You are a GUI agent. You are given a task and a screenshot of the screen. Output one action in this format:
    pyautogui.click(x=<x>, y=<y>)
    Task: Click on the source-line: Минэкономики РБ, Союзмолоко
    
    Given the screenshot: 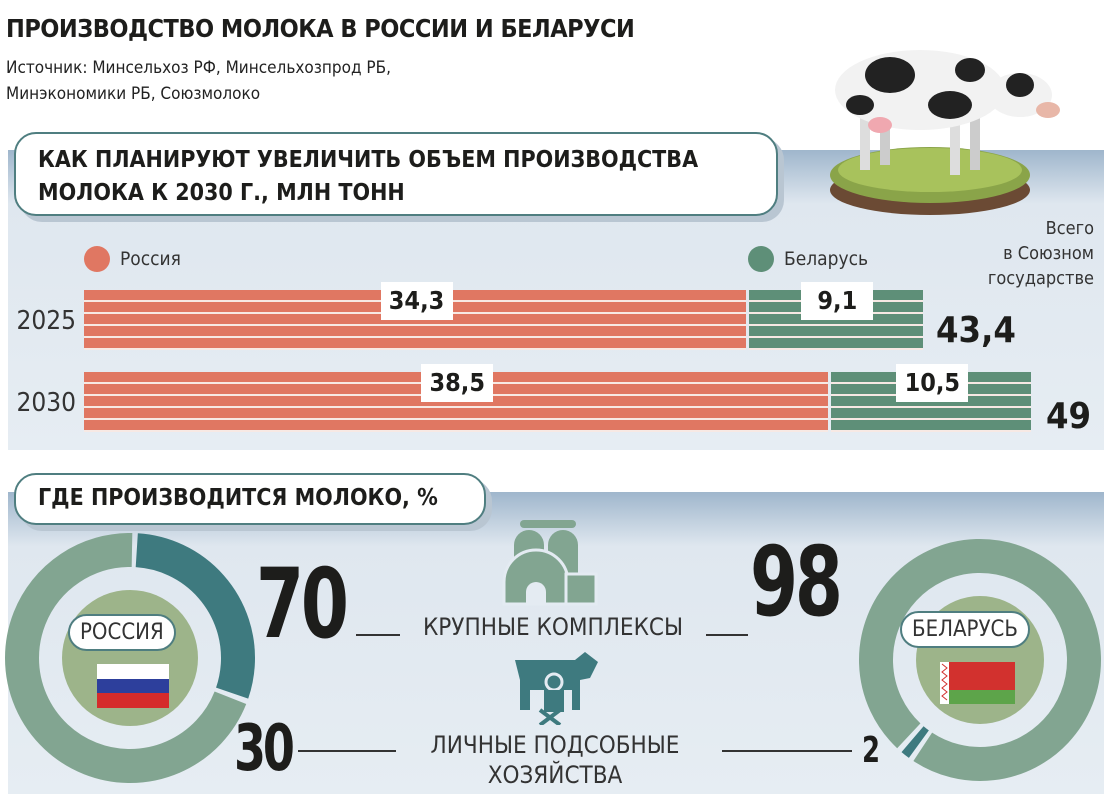 What is the action you would take?
    pyautogui.click(x=133, y=94)
    